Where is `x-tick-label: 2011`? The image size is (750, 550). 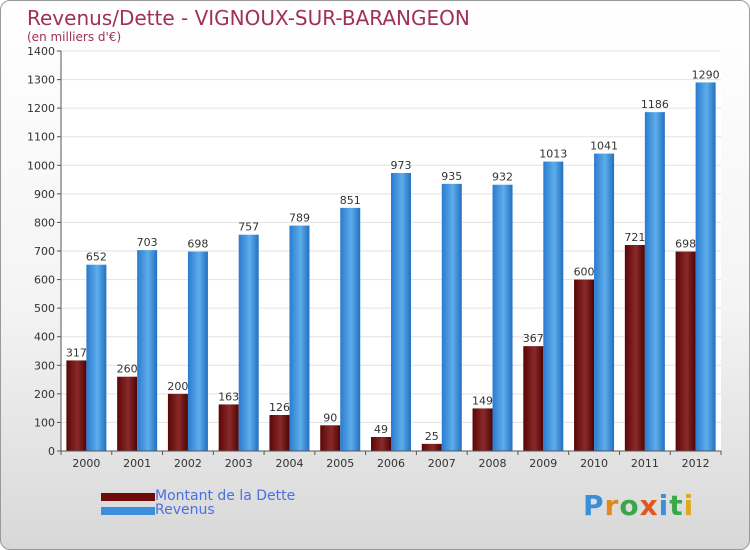 x-tick-label: 2011 is located at coordinates (645, 463).